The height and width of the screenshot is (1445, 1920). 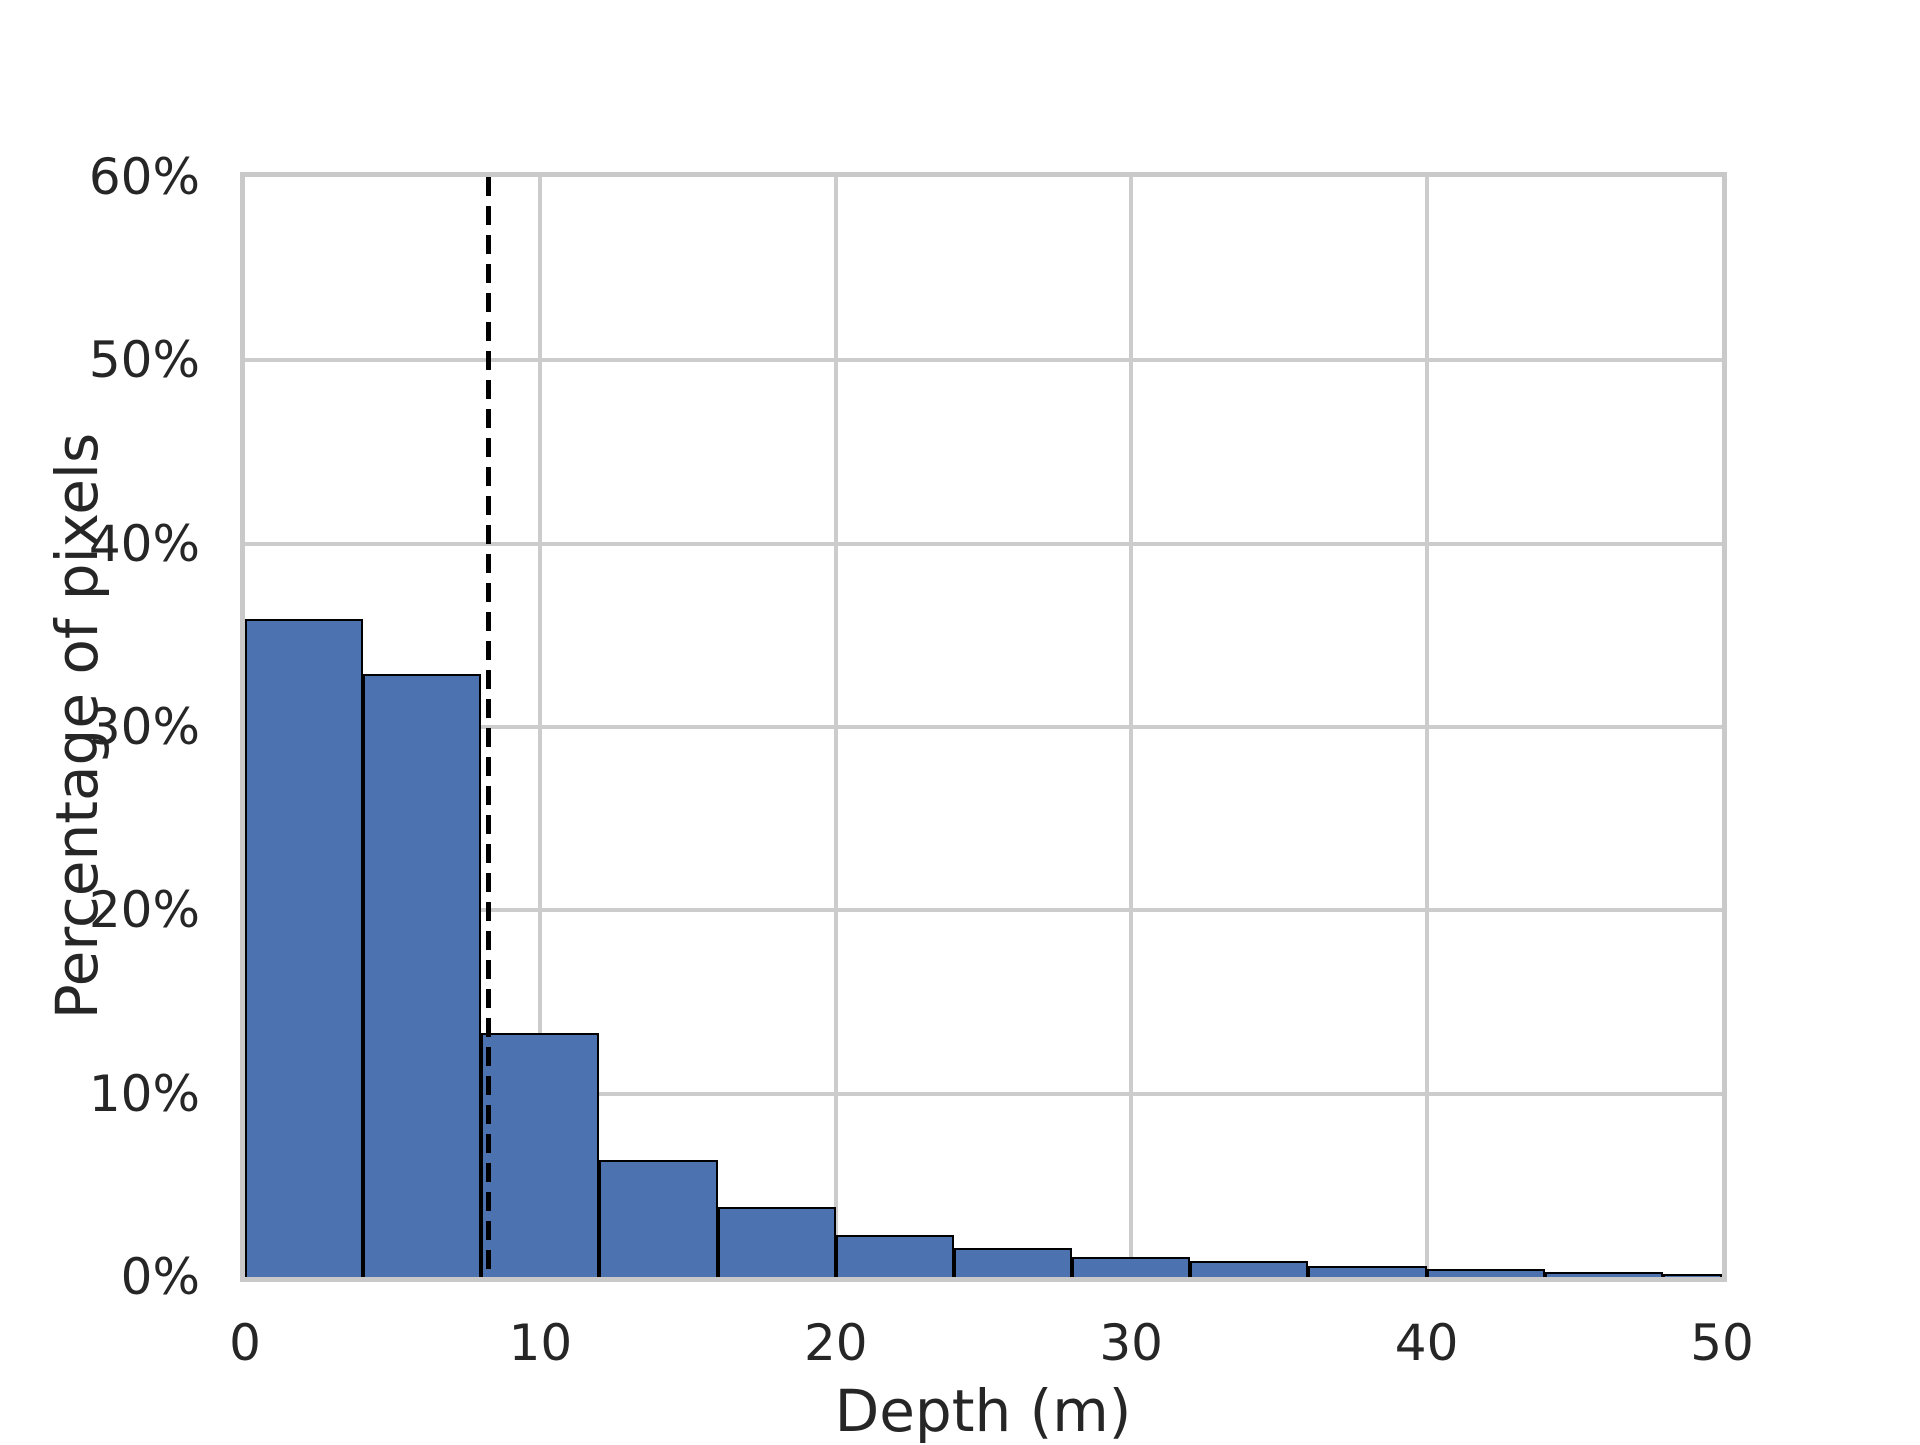 I want to click on x-tick-label: 30, so click(x=1131, y=1343).